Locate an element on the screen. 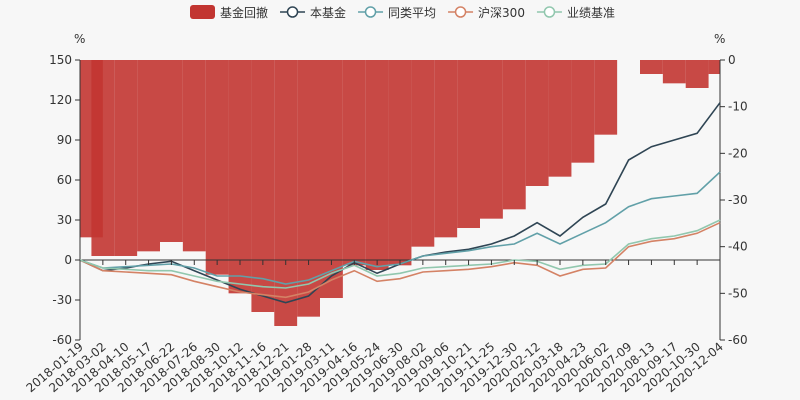  right-tick-label: -40 is located at coordinates (738, 247).